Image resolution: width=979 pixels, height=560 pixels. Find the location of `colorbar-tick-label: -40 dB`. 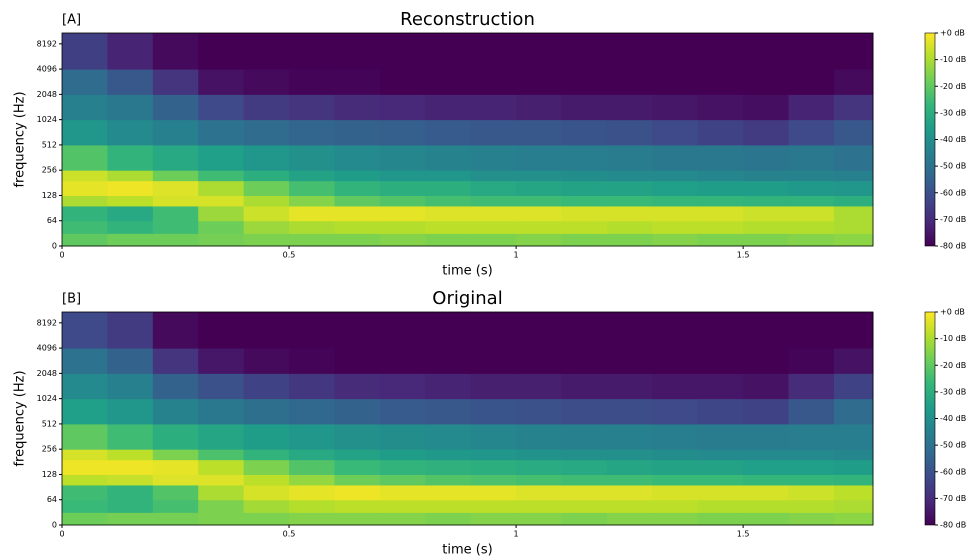

colorbar-tick-label: -40 dB is located at coordinates (953, 139).